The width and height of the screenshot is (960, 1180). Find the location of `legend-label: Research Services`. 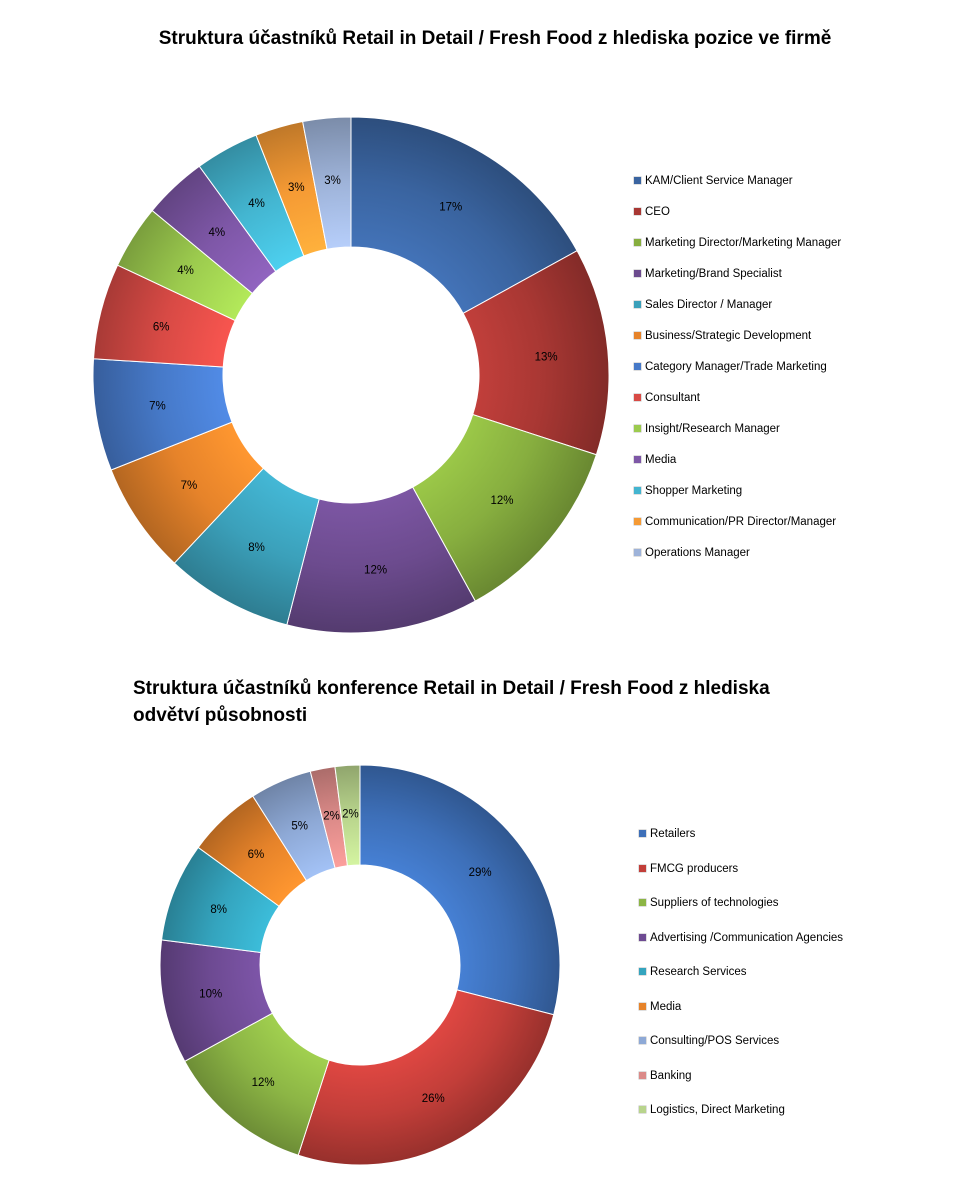

legend-label: Research Services is located at coordinates (698, 972).